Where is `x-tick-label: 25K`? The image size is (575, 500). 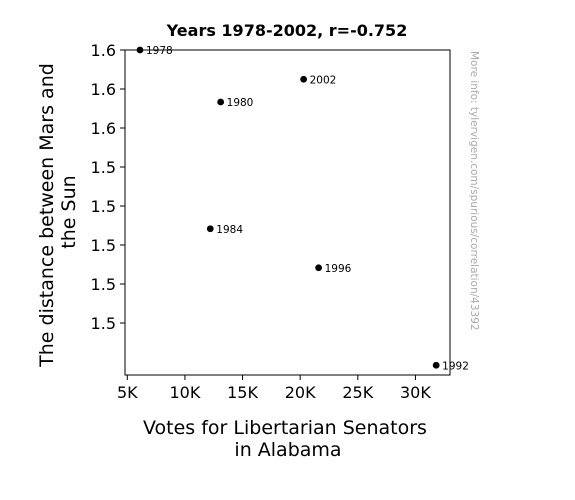 x-tick-label: 25K is located at coordinates (357, 392).